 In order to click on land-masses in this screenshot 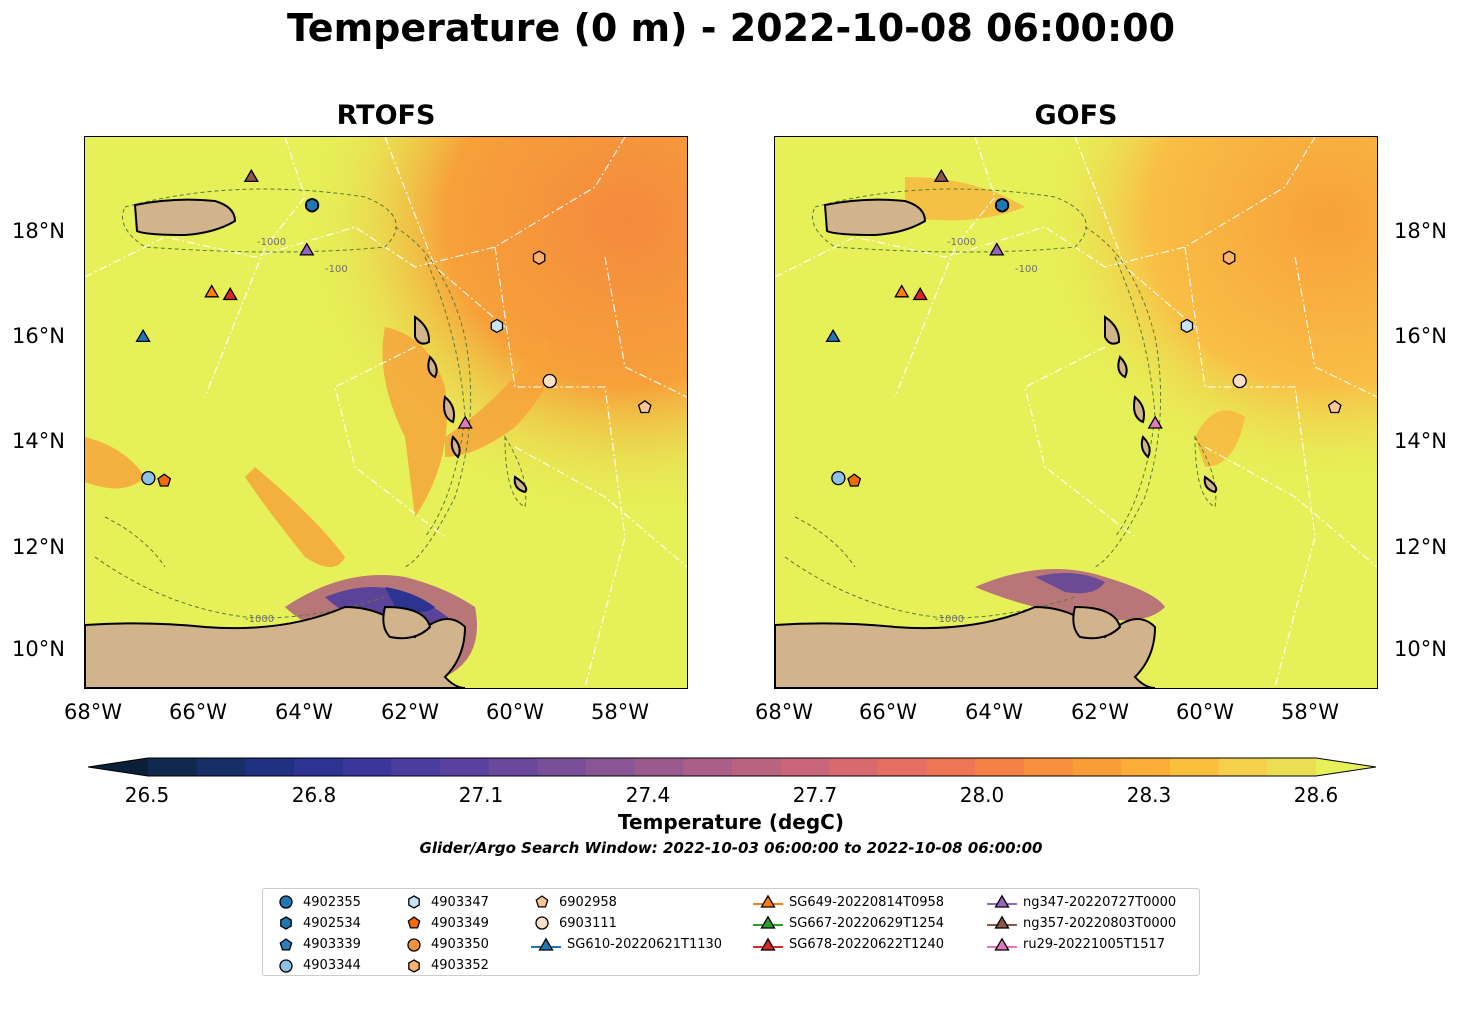, I will do `click(996, 443)`.